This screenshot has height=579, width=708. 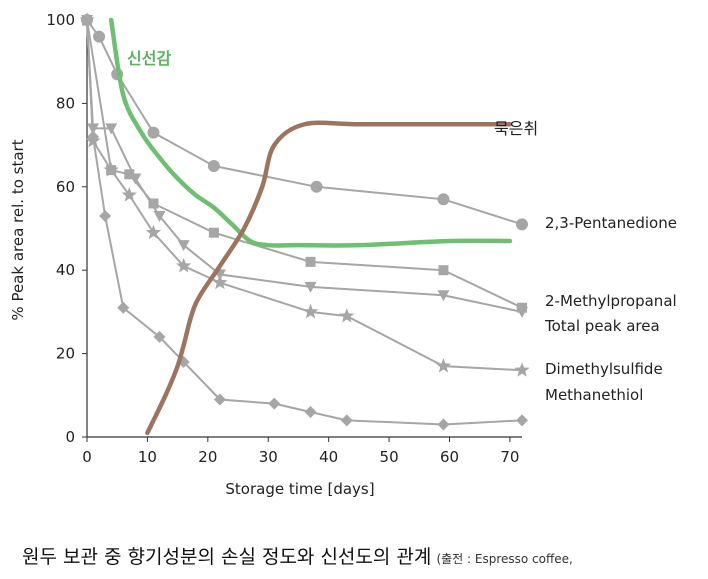 I want to click on x-tick-label: 50, so click(x=389, y=457).